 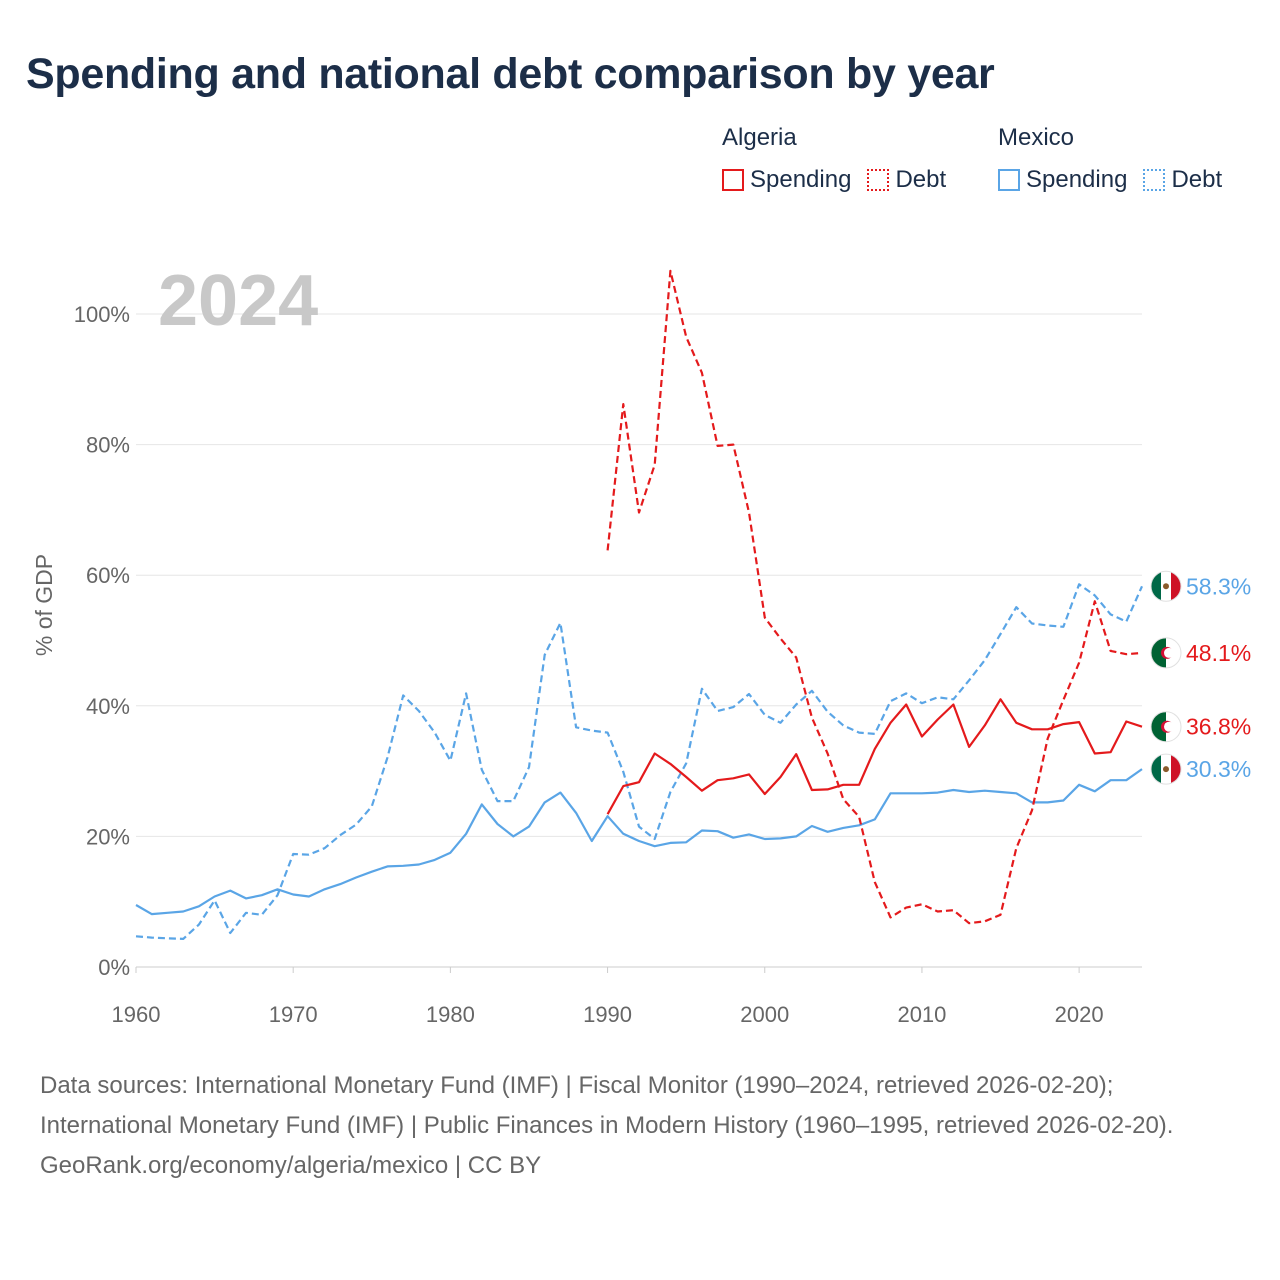 I want to click on legend-item-algeria-spending: Spending, so click(x=786, y=180).